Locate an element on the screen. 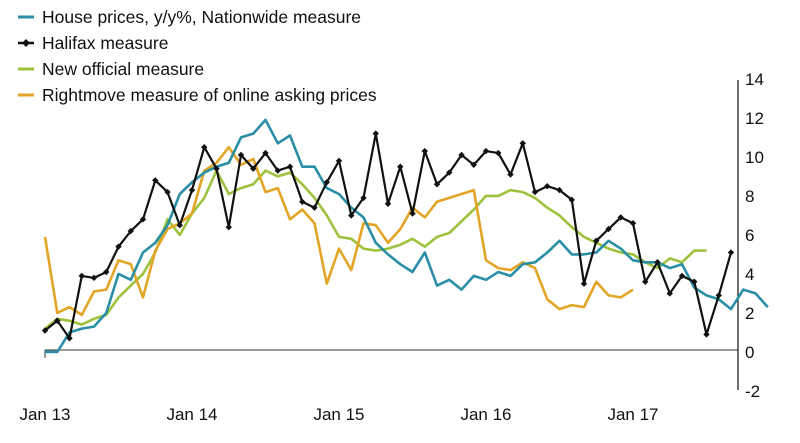 Image resolution: width=800 pixels, height=443 pixels. x-tick-label: Jan 13 is located at coordinates (44, 414).